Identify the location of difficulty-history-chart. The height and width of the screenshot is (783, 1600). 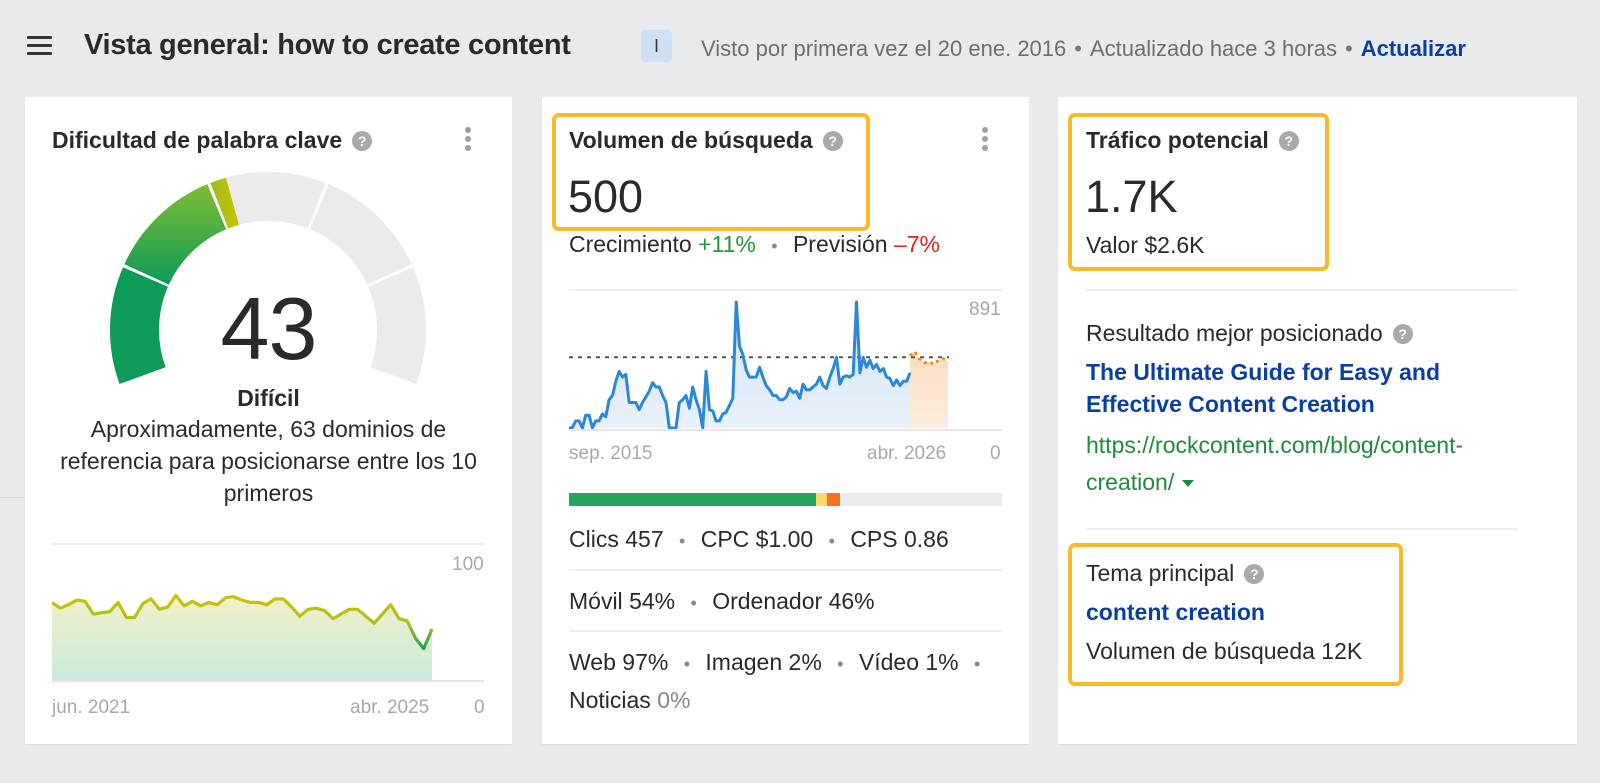
(268, 637).